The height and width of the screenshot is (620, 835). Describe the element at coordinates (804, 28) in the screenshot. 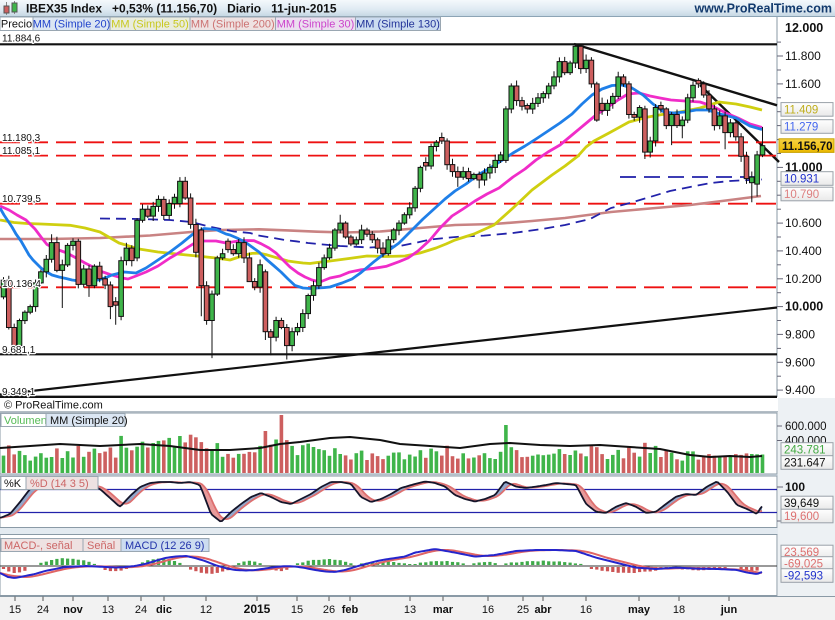

I see `svg-text: 12.000` at that location.